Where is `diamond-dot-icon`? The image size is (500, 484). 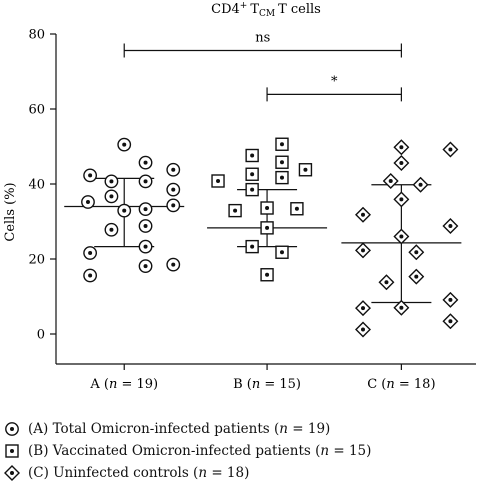 diamond-dot-icon is located at coordinates (12, 473).